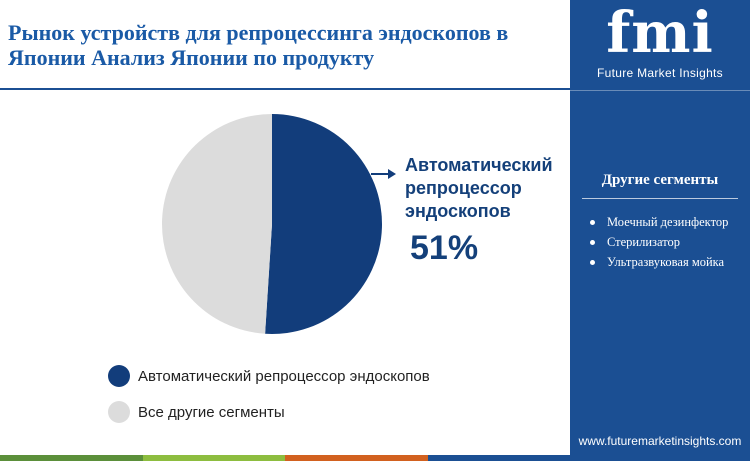 The width and height of the screenshot is (750, 461). I want to click on pie-chart, so click(279, 224).